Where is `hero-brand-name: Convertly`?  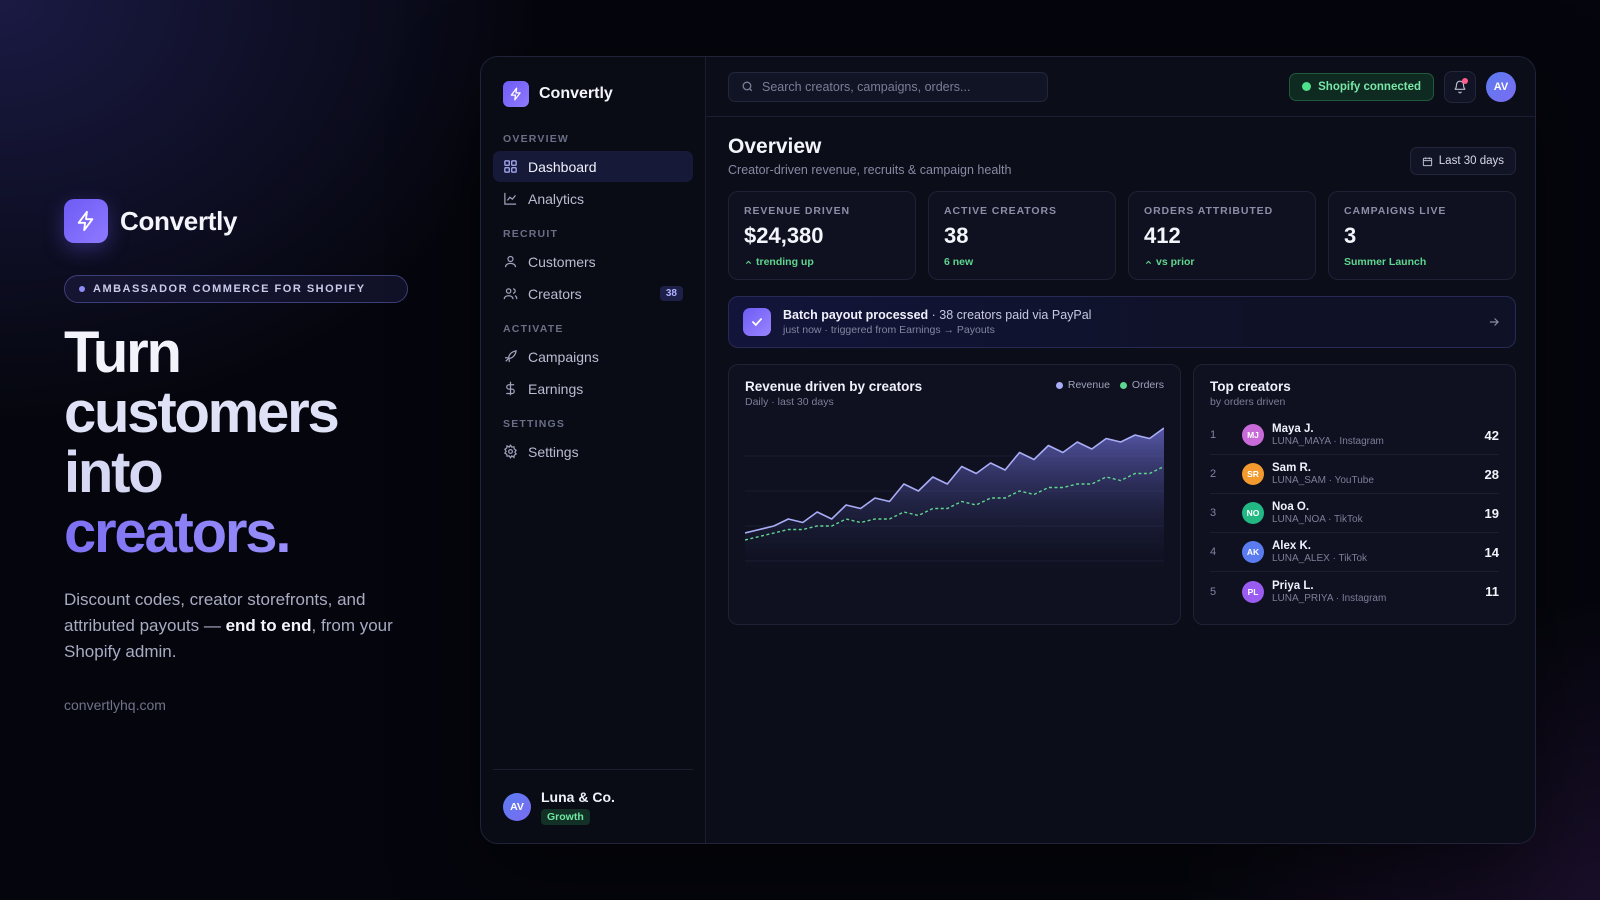
hero-brand-name: Convertly is located at coordinates (179, 220).